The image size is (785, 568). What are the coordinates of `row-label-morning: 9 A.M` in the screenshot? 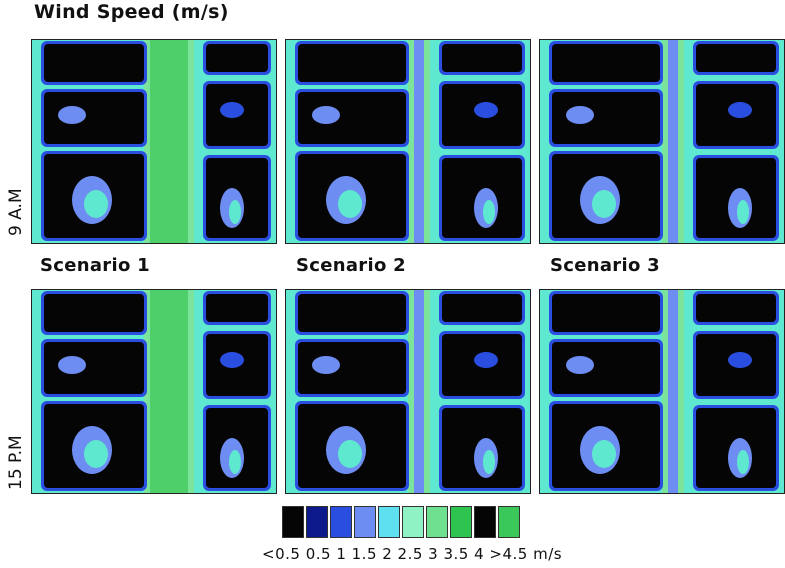 It's located at (16, 212).